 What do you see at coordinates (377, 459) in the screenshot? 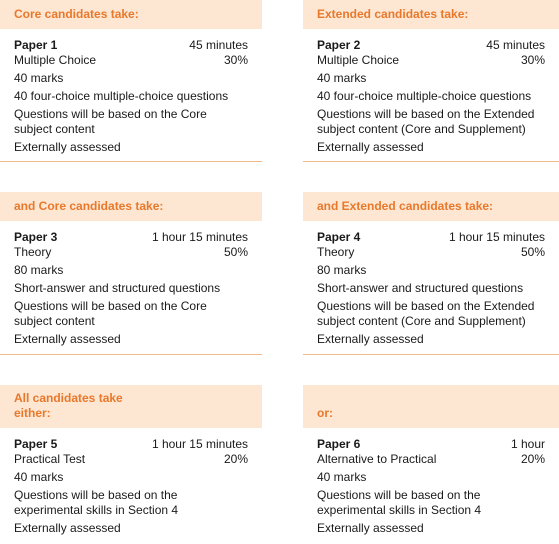
I see `component-name: Alternative to Practical` at bounding box center [377, 459].